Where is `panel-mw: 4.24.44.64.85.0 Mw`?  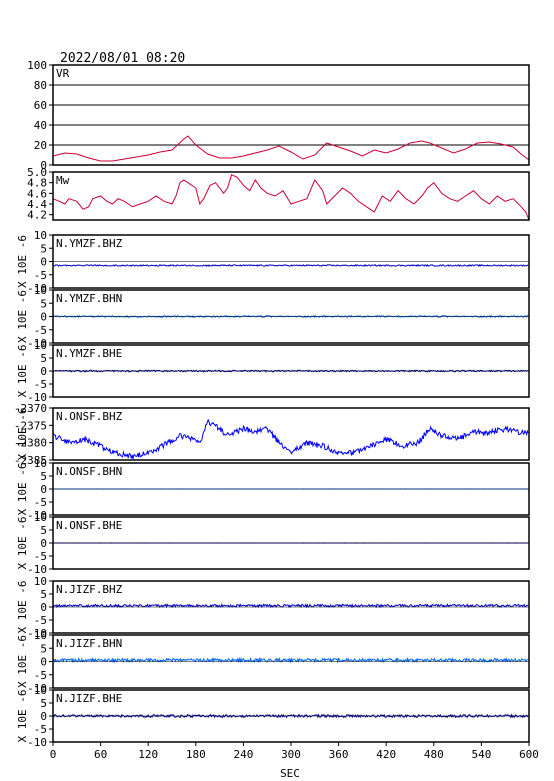 panel-mw: 4.24.44.64.85.0 Mw is located at coordinates (278, 194).